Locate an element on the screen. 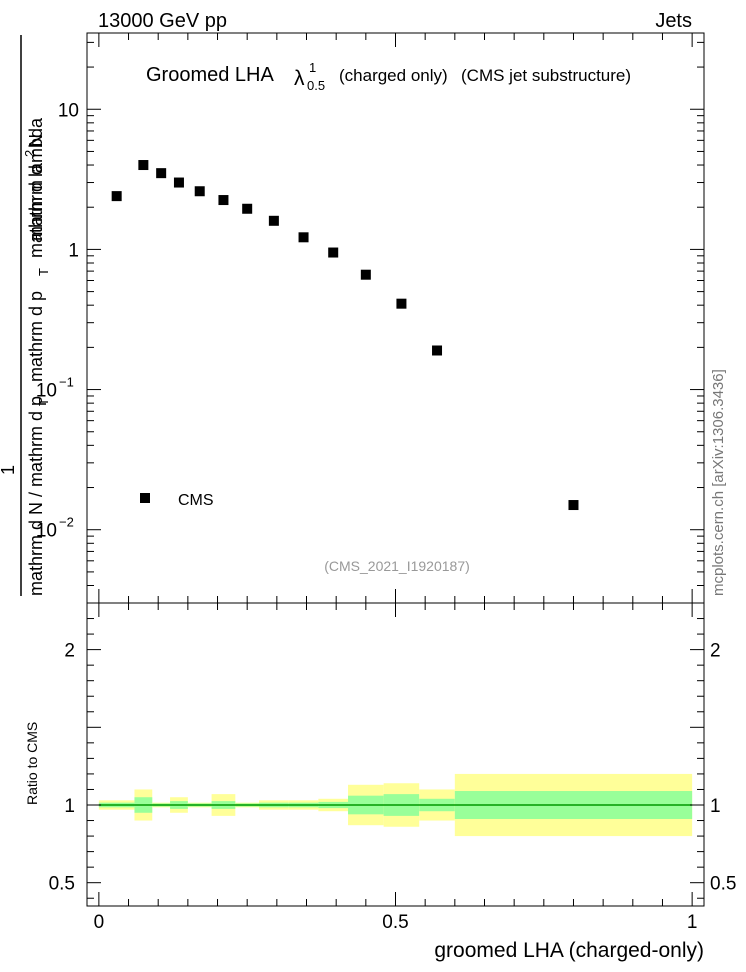 The height and width of the screenshot is (972, 746). ylabel-mid-sub: T is located at coordinates (43, 272).